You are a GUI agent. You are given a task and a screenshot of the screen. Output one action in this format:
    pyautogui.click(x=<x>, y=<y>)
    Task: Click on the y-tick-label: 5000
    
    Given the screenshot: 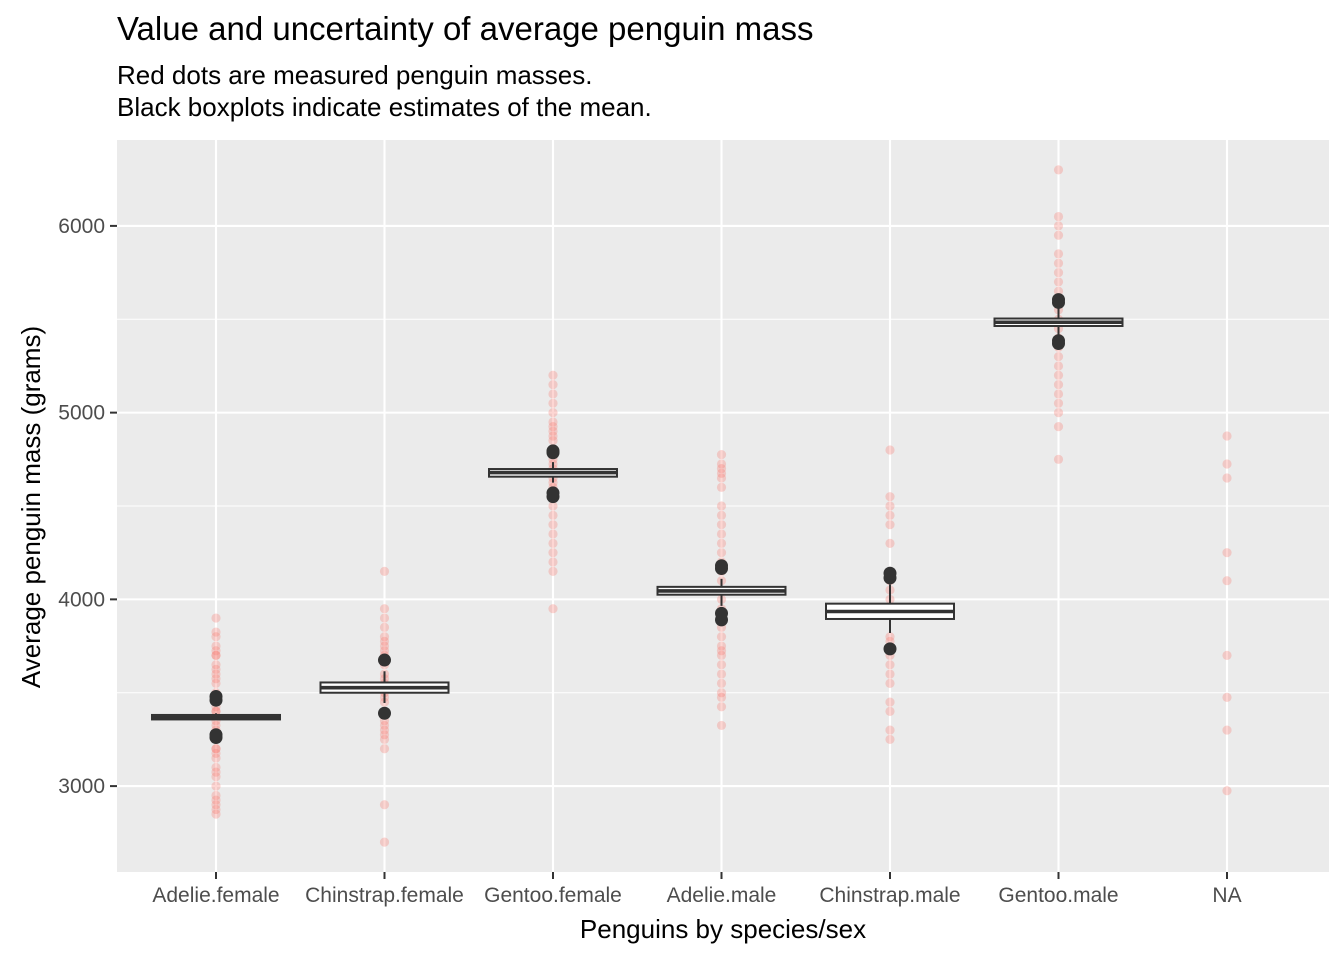 What is the action you would take?
    pyautogui.click(x=81, y=413)
    